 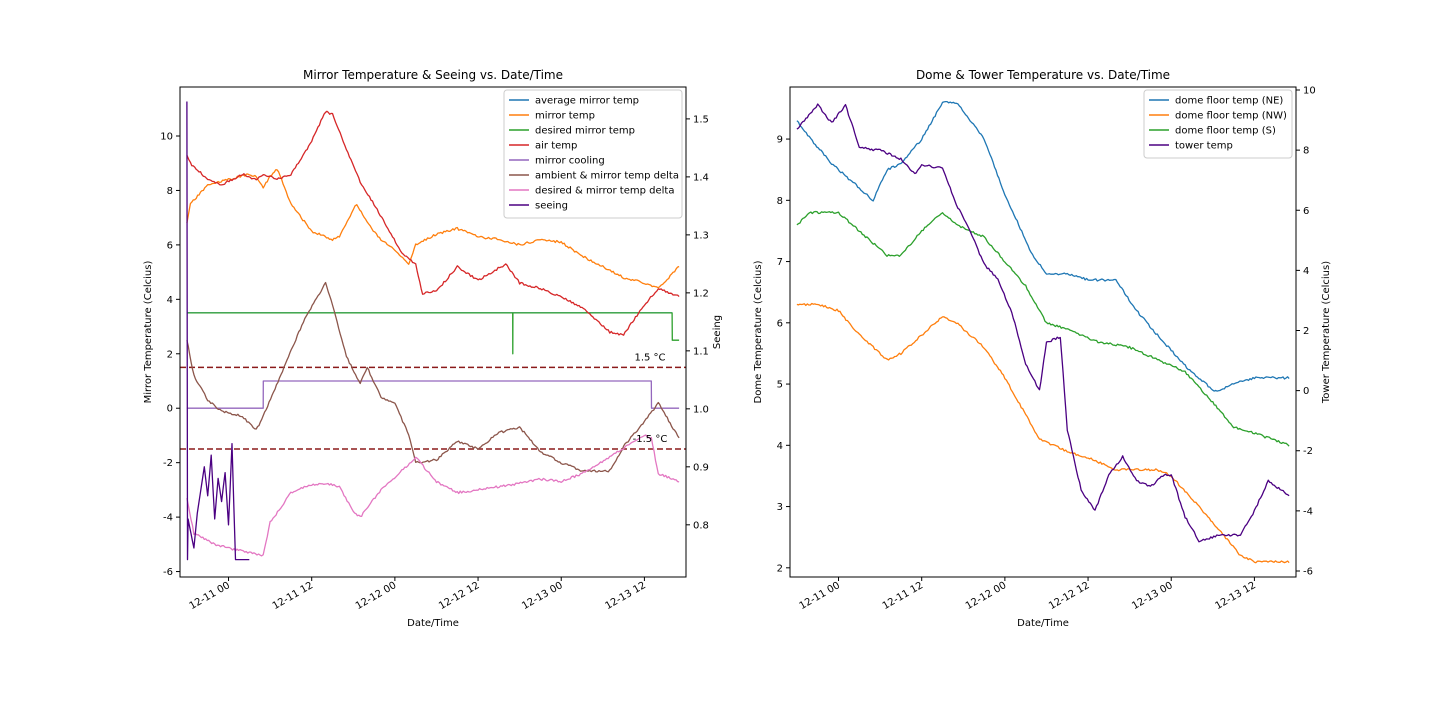 What do you see at coordinates (433, 394) in the screenshot?
I see `series-line-mirror-cooling` at bounding box center [433, 394].